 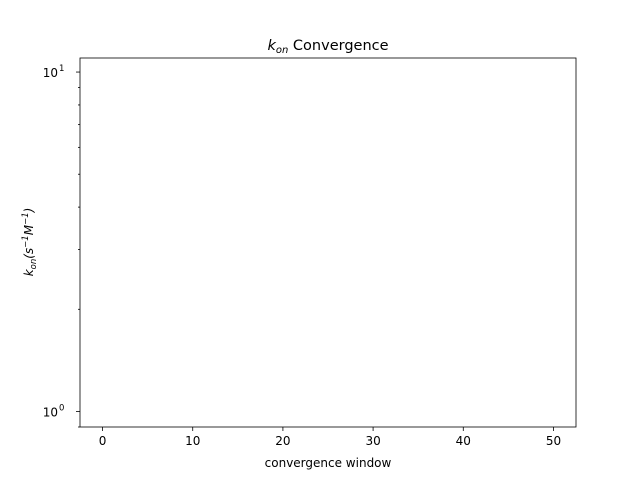 What do you see at coordinates (61, 69) in the screenshot?
I see `y-tick-label-exponent: 1` at bounding box center [61, 69].